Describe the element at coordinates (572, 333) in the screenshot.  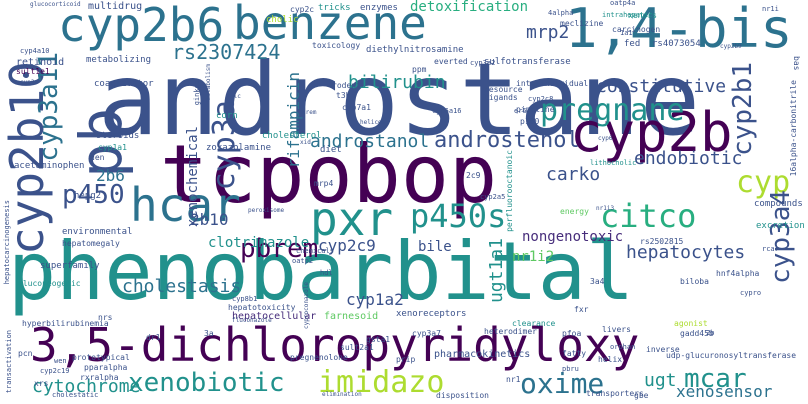
I see `word-pfoa: pfoa` at that location.